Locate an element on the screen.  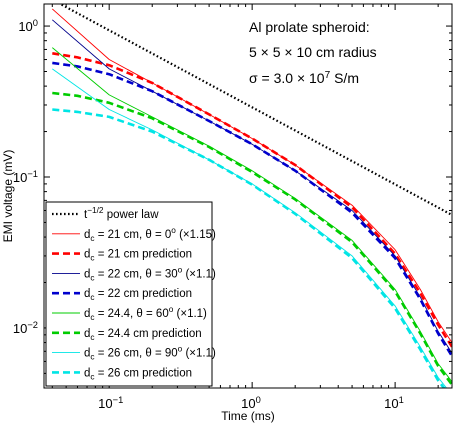
annotation-line-0: Al prolate spheroid: is located at coordinates (309, 27).